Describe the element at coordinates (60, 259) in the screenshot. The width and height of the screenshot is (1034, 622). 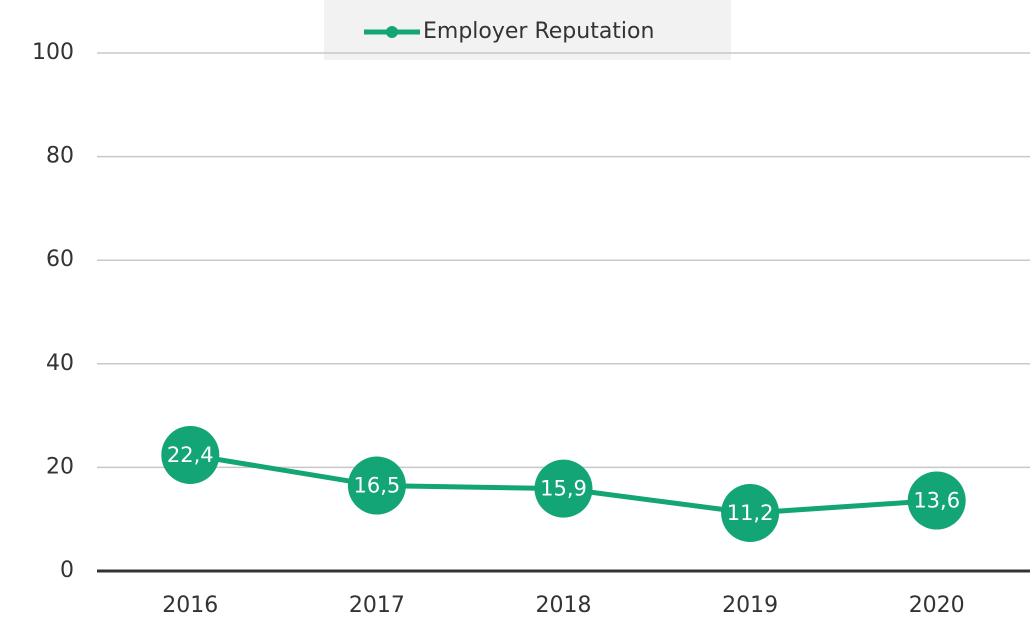
I see `y-tick-label: 60` at that location.